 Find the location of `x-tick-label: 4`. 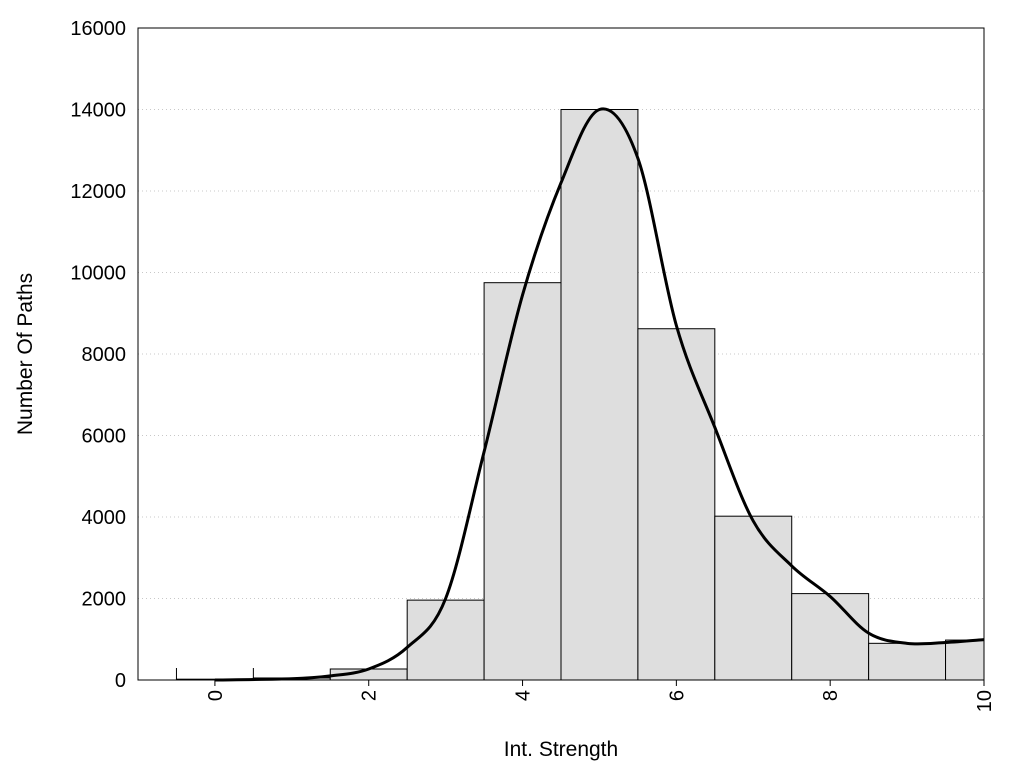

x-tick-label: 4 is located at coordinates (524, 695).